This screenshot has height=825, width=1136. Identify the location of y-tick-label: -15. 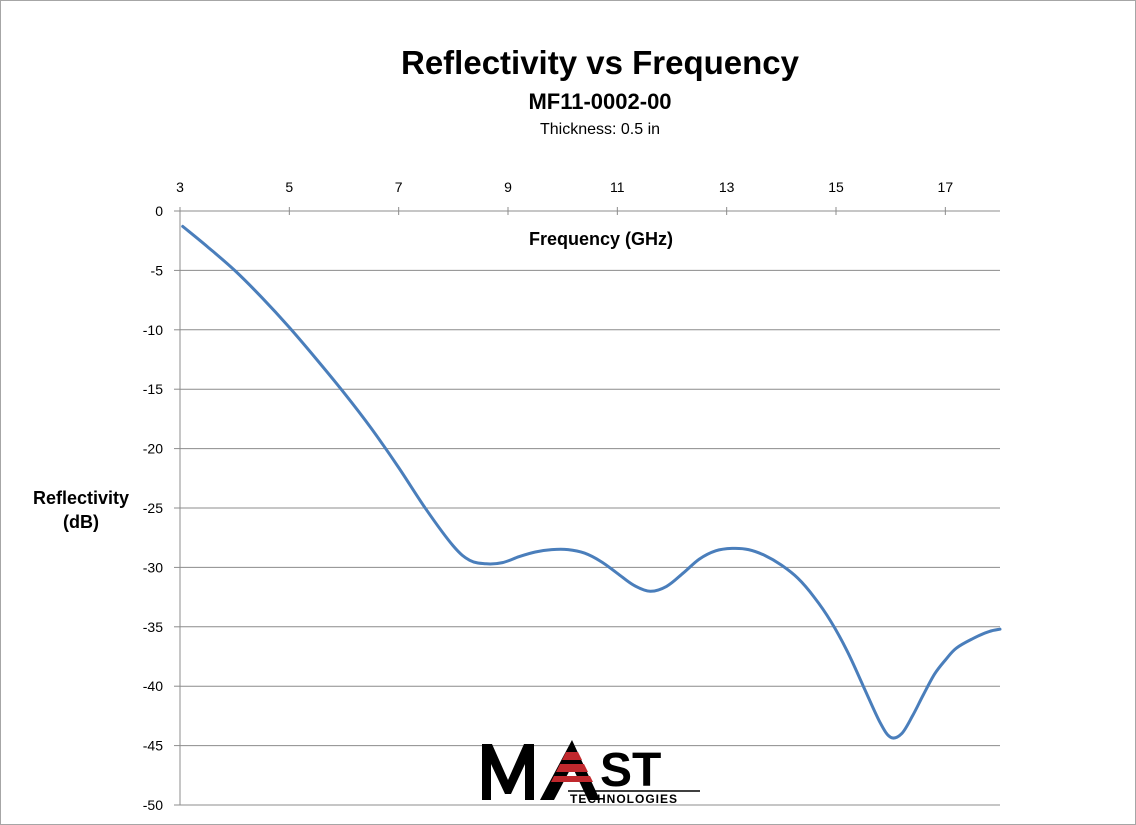
(153, 389).